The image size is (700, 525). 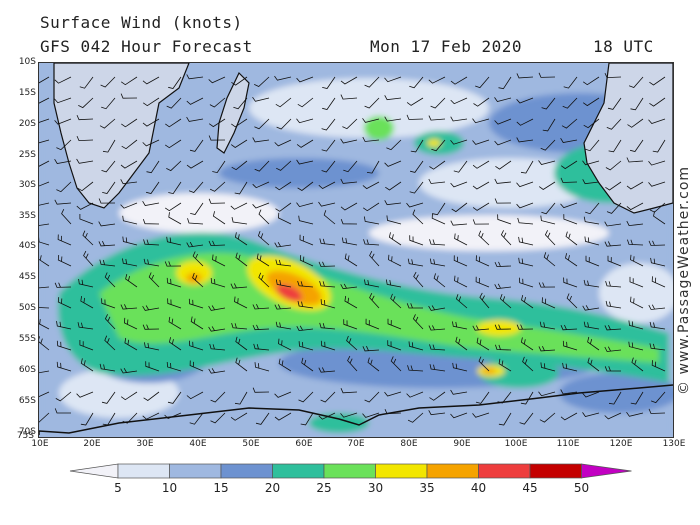 What do you see at coordinates (198, 444) in the screenshot?
I see `lon-label: 40E` at bounding box center [198, 444].